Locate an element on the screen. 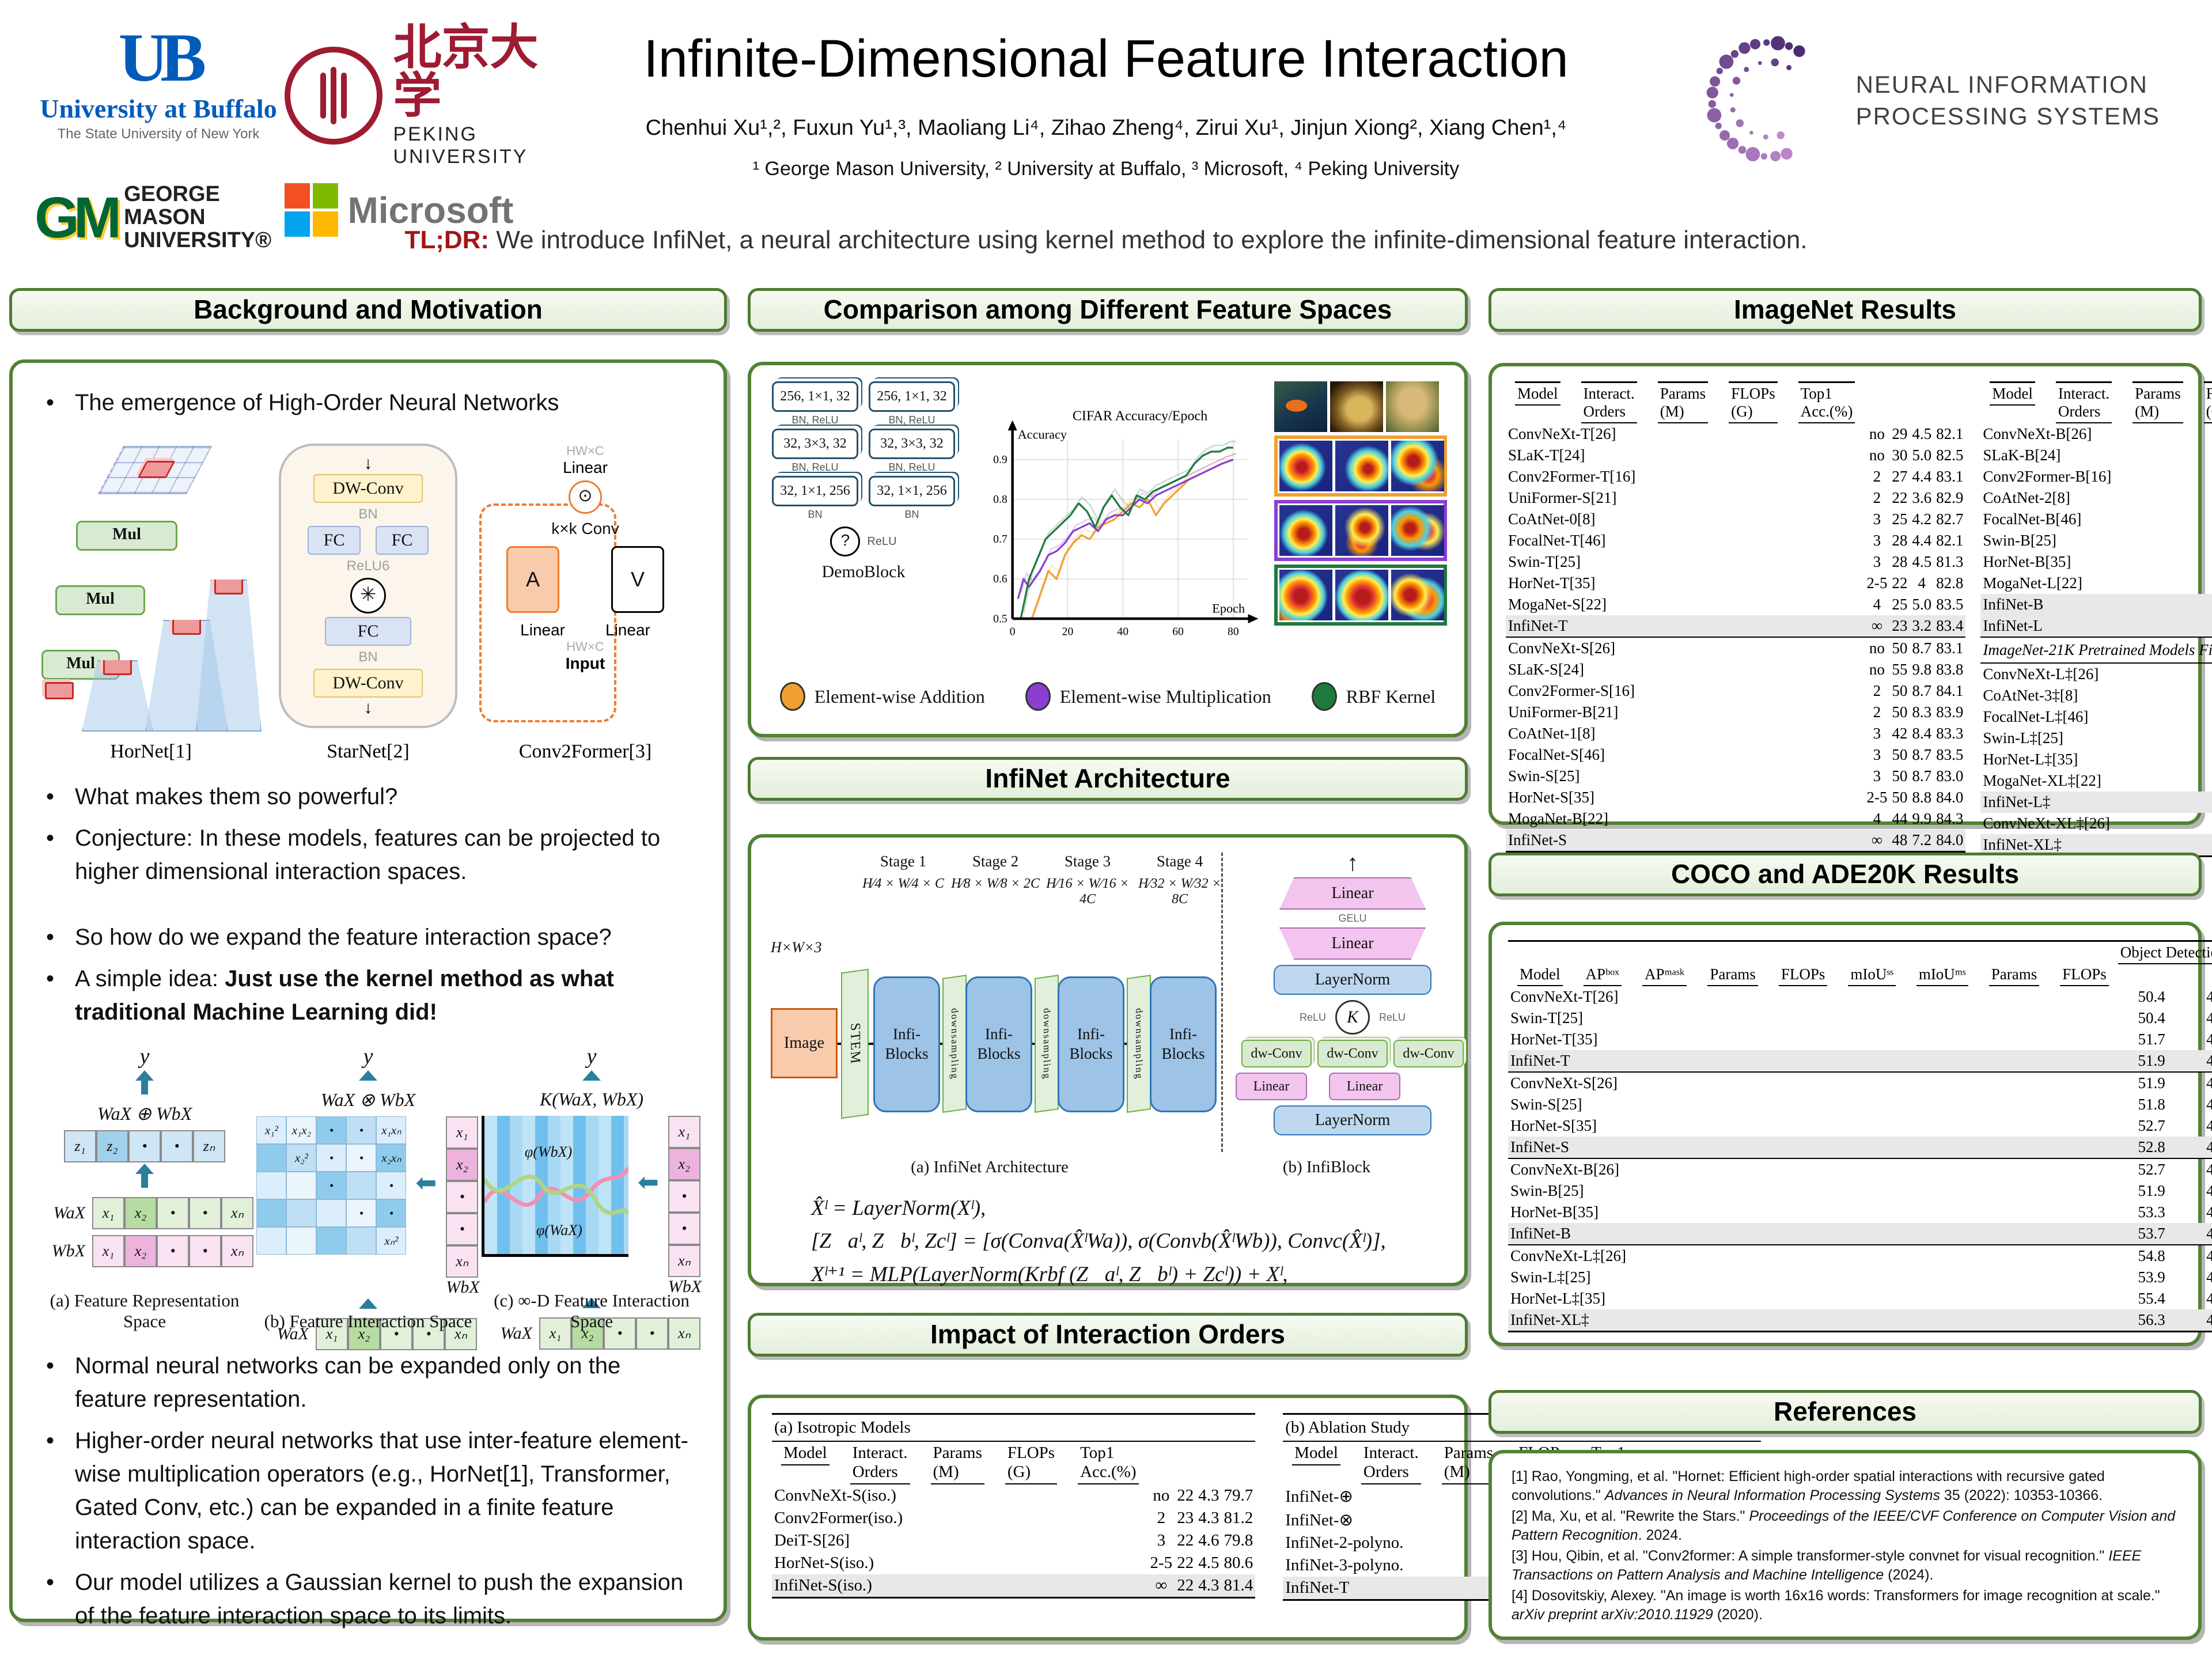 The height and width of the screenshot is (1659, 2212). table-cell: 3.6 is located at coordinates (1922, 497).